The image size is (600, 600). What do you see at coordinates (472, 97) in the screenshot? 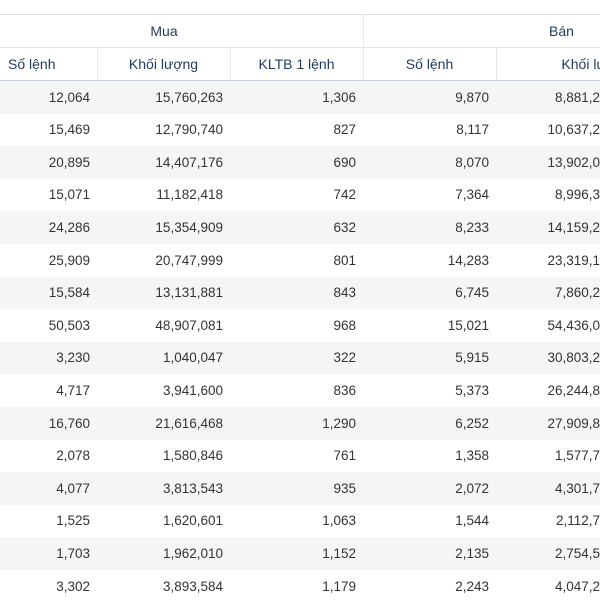
I see `table-cell: 9,870` at bounding box center [472, 97].